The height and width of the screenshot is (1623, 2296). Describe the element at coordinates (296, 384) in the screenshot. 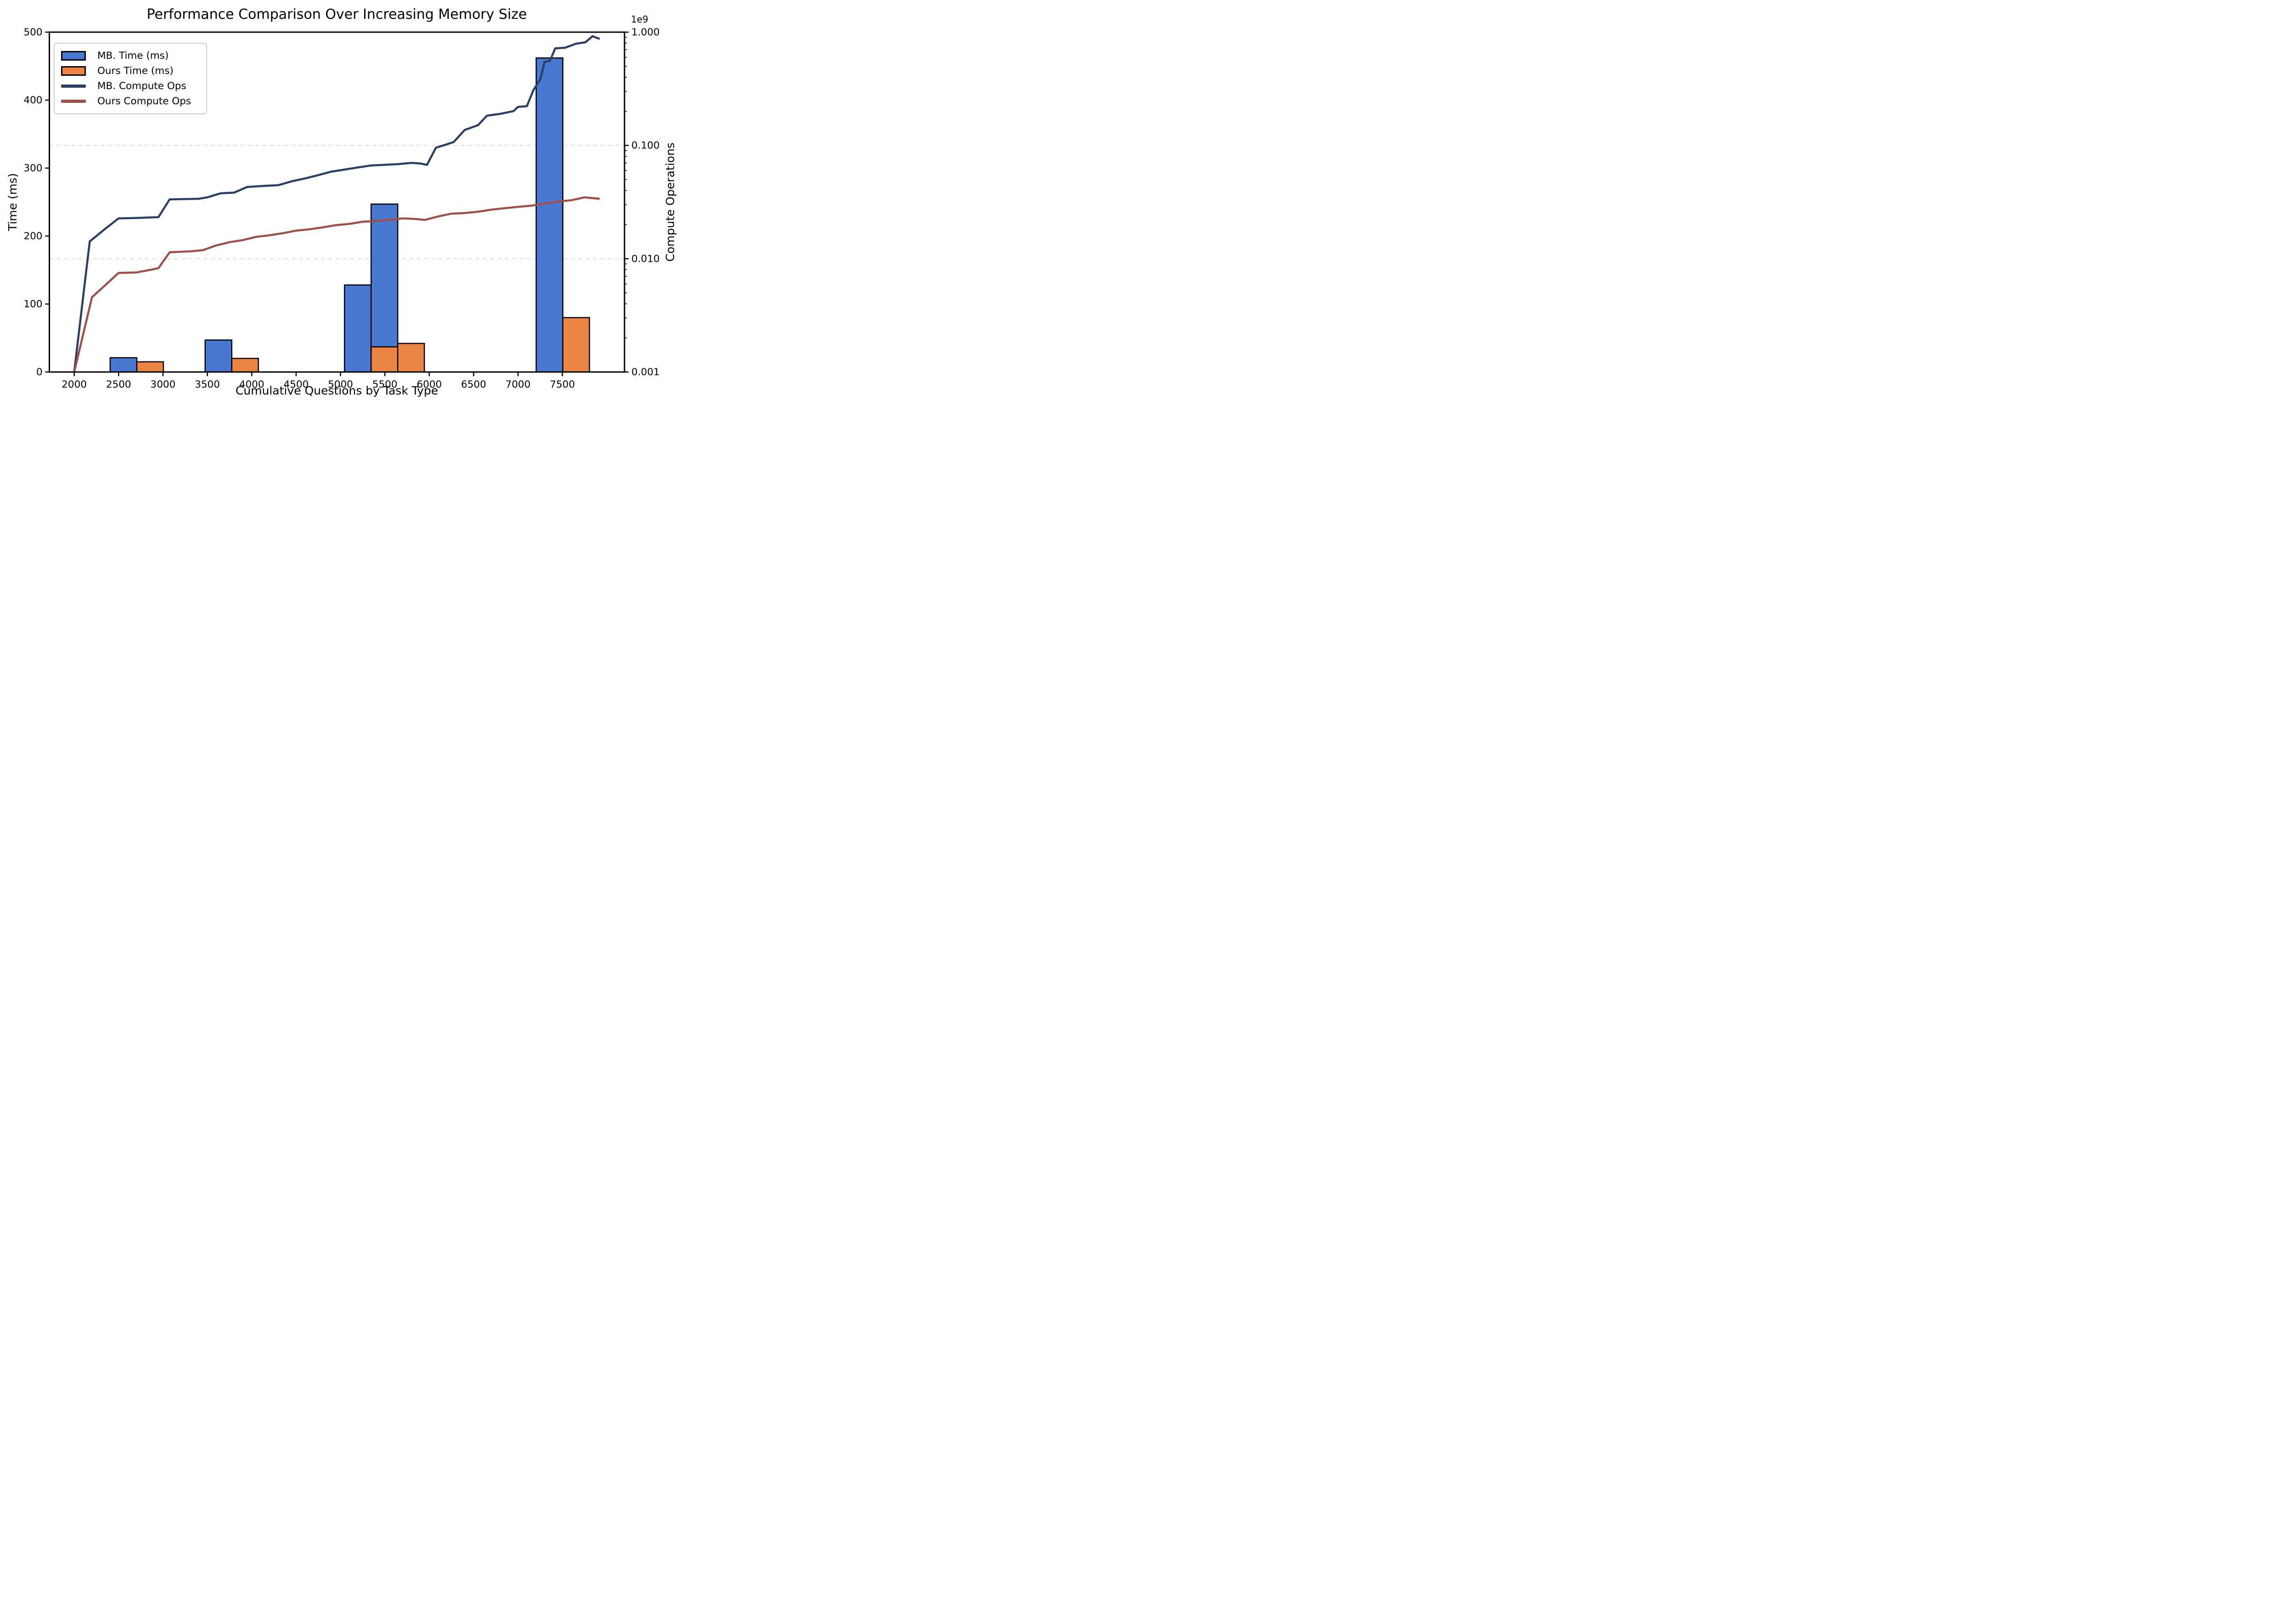

I see `x-tick-label: 4500` at that location.